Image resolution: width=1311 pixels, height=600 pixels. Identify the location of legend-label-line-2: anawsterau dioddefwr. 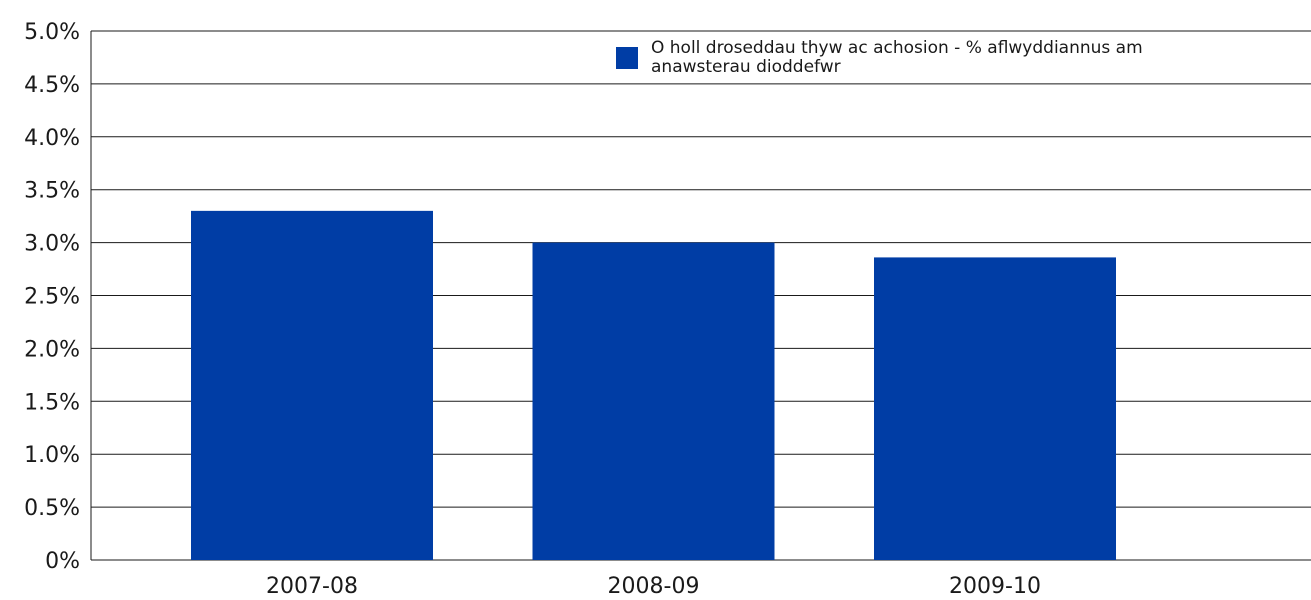
(746, 67).